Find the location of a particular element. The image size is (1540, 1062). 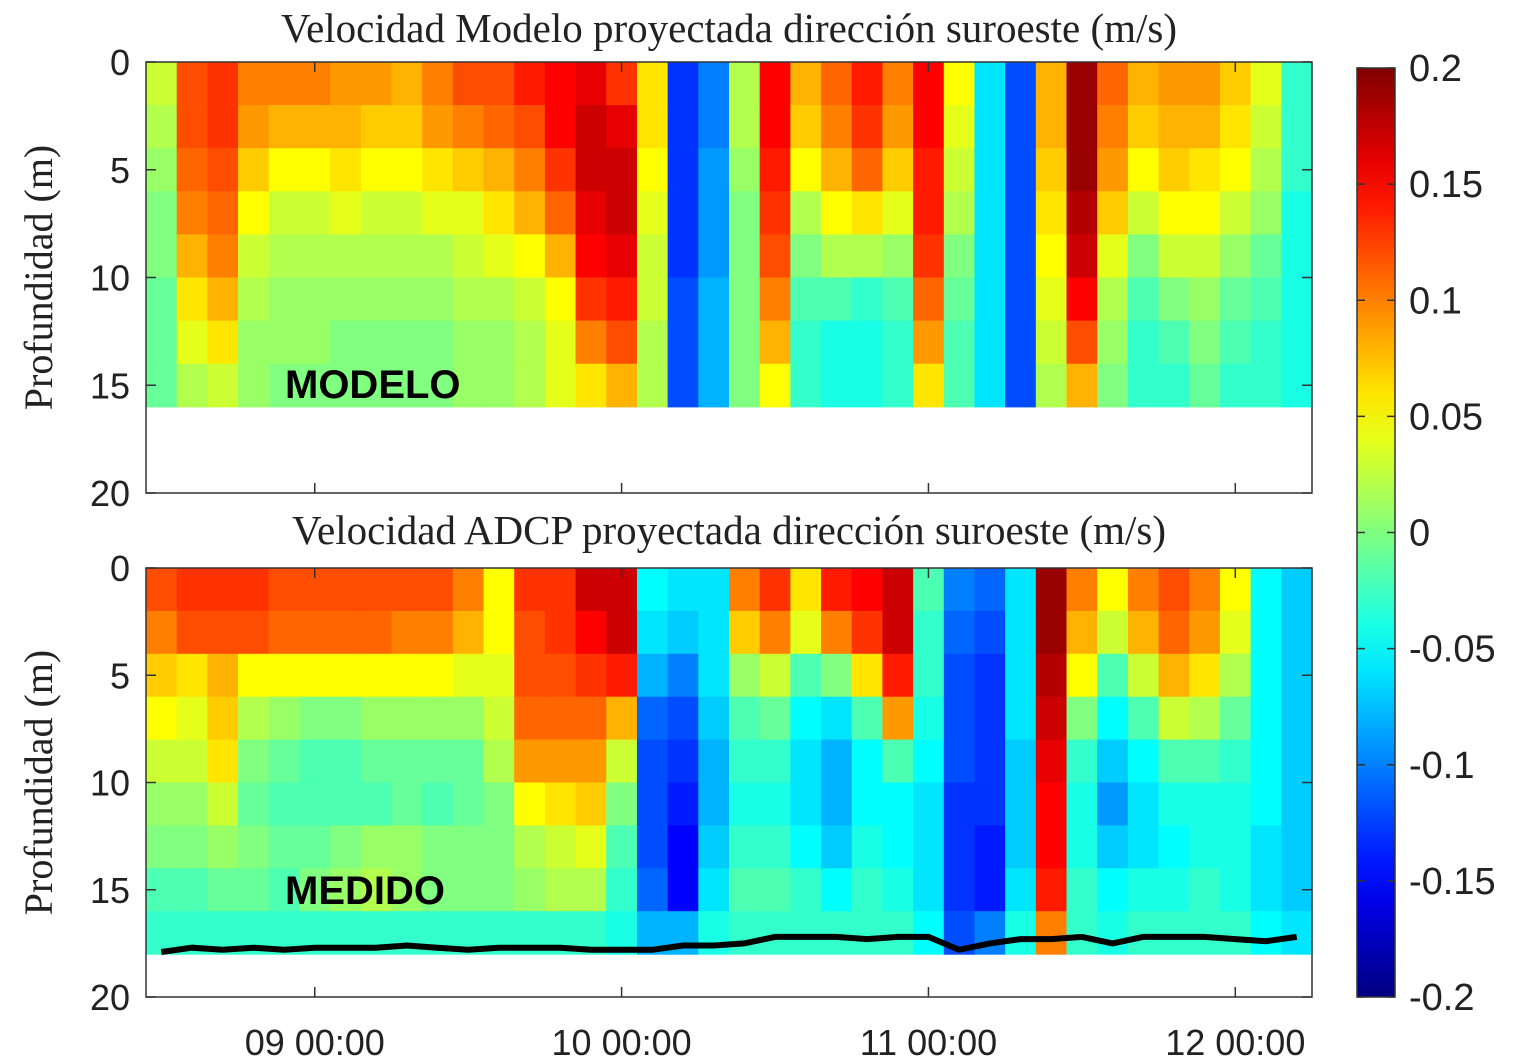

y-tick-label: 0 is located at coordinates (120, 62).